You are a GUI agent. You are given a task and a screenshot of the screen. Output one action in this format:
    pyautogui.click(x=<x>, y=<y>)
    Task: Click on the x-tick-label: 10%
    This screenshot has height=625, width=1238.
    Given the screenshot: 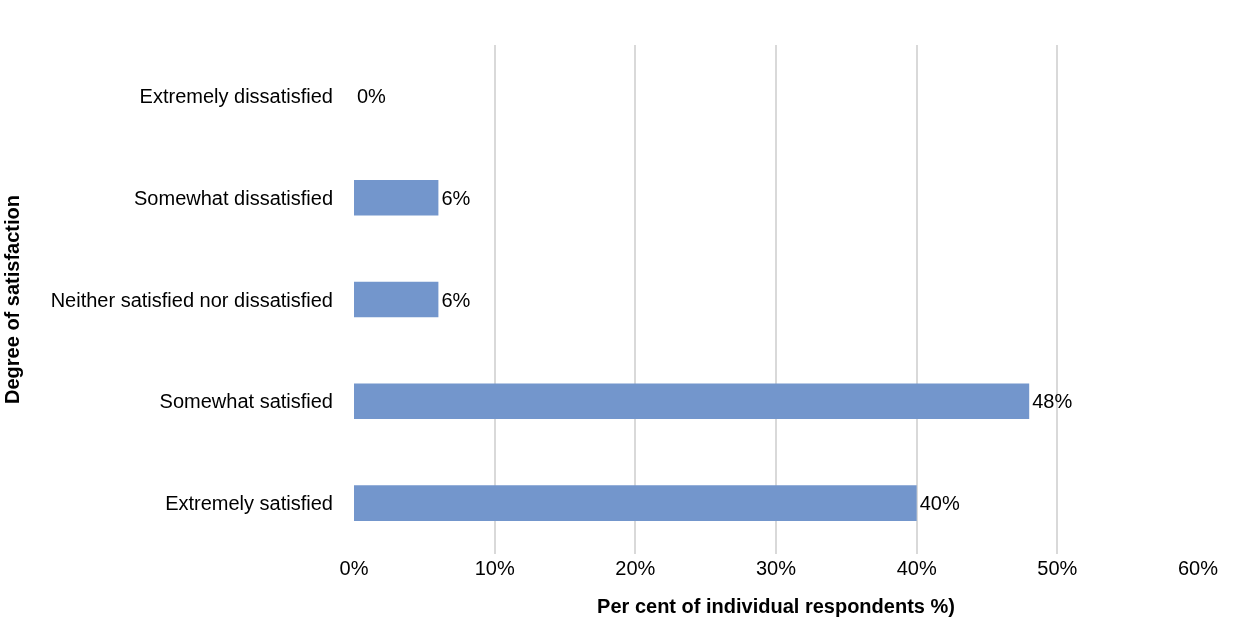 What is the action you would take?
    pyautogui.click(x=494, y=568)
    